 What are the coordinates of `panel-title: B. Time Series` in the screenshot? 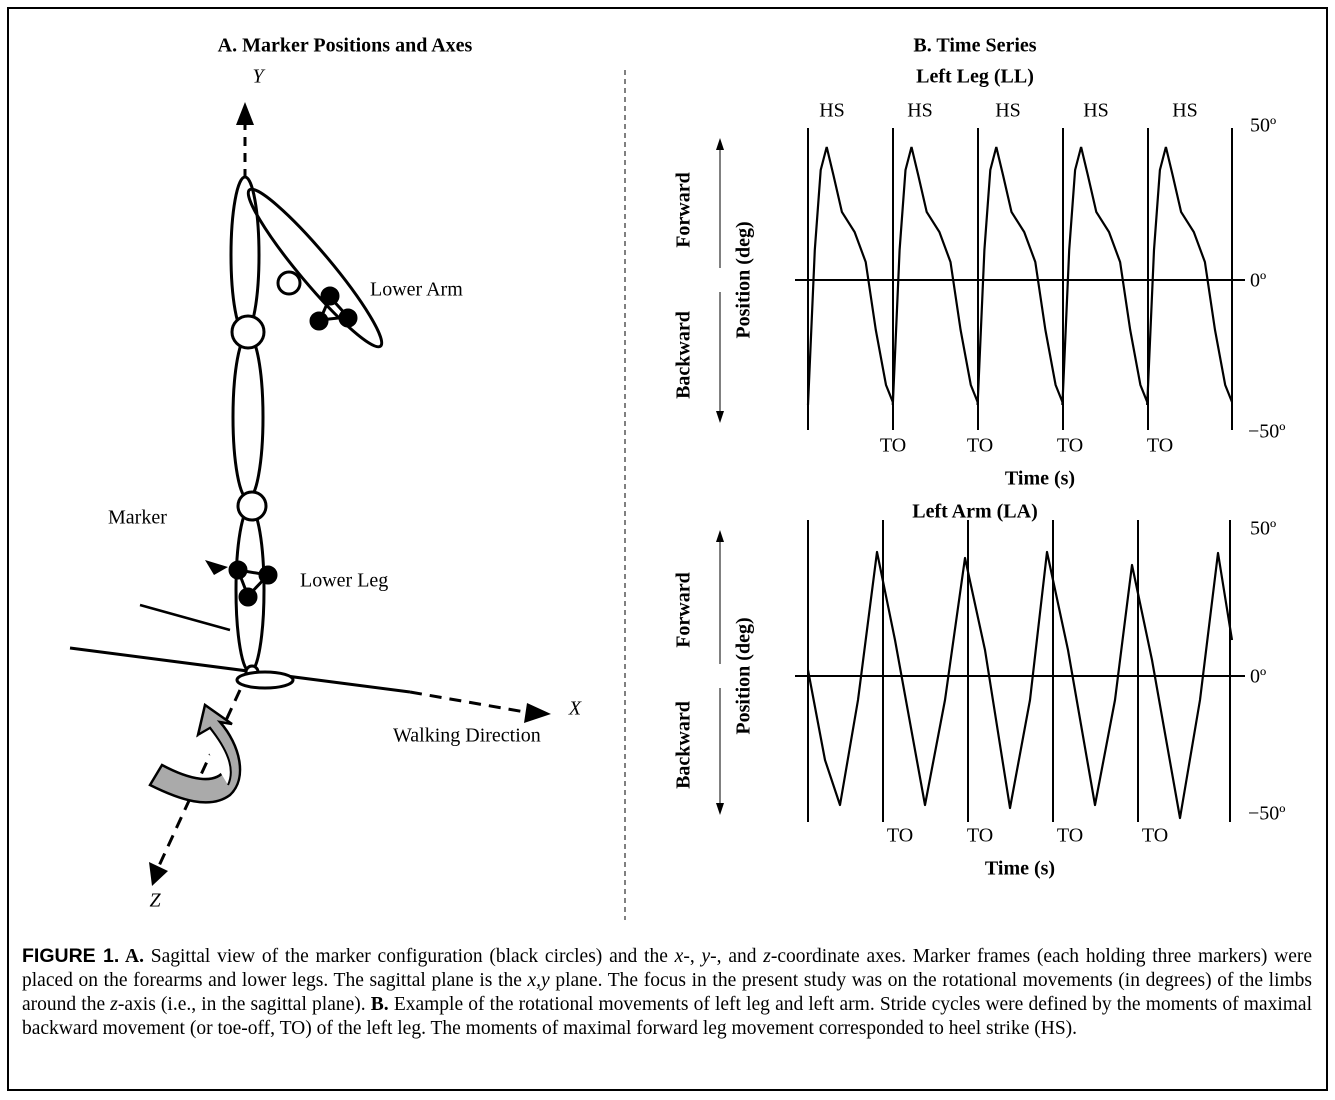 It's located at (974, 46).